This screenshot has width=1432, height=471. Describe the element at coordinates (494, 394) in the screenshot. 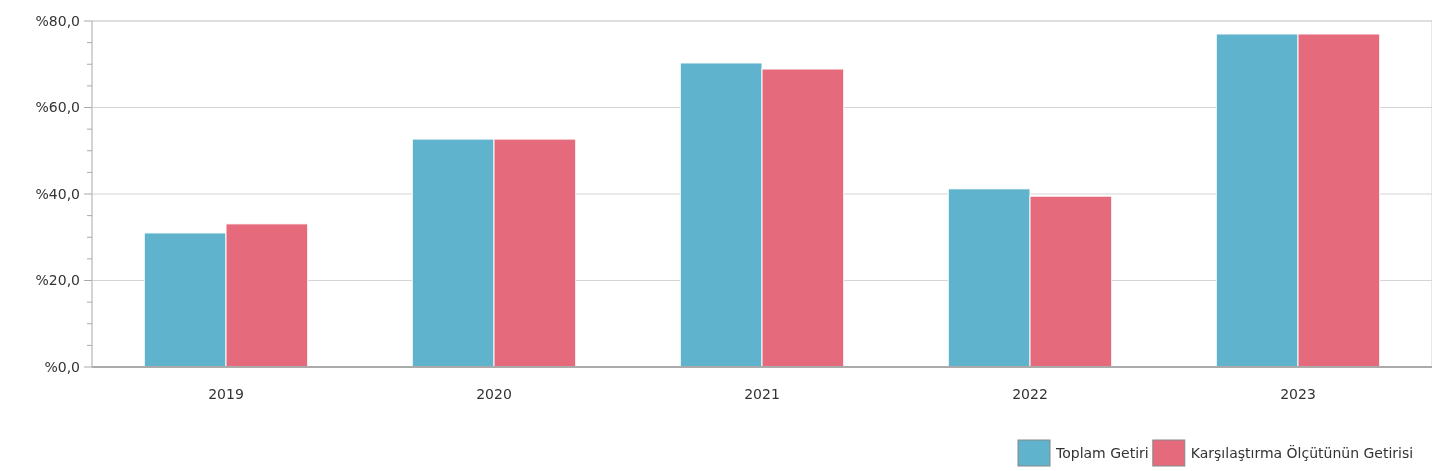

I see `x-tick-label: 2020` at that location.